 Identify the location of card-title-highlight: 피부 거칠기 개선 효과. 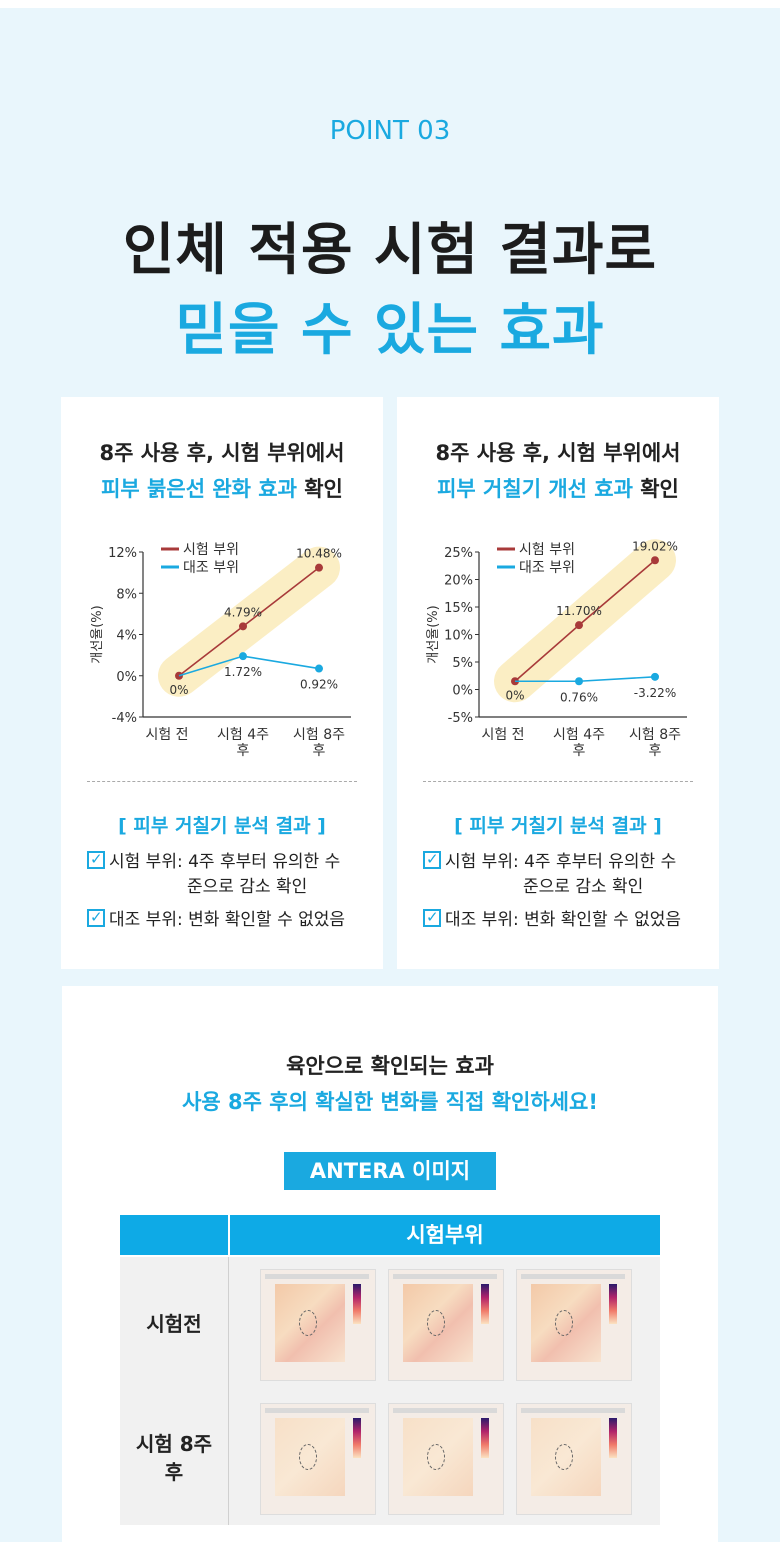
(535, 489).